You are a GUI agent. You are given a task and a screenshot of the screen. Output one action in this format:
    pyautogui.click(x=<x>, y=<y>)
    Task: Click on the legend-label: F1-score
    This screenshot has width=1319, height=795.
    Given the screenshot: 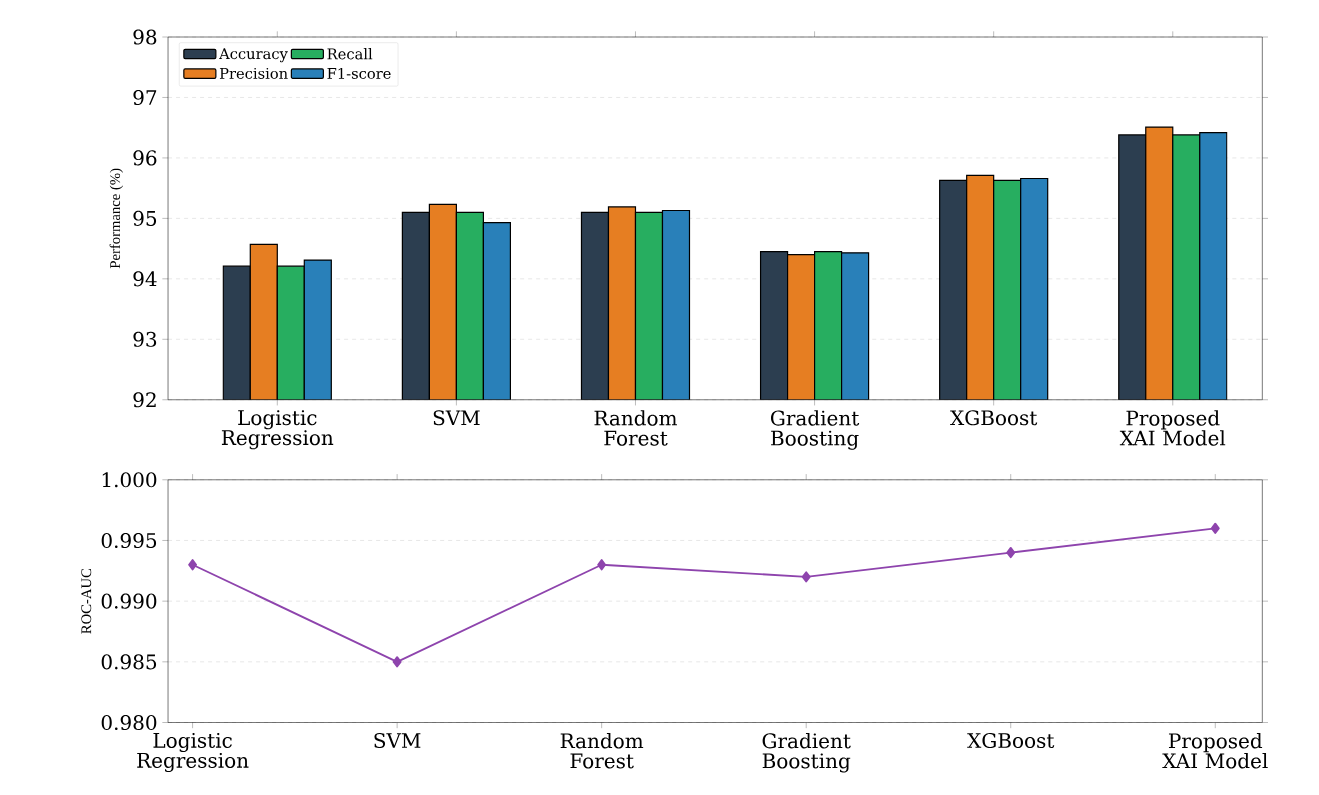 What is the action you would take?
    pyautogui.click(x=359, y=73)
    